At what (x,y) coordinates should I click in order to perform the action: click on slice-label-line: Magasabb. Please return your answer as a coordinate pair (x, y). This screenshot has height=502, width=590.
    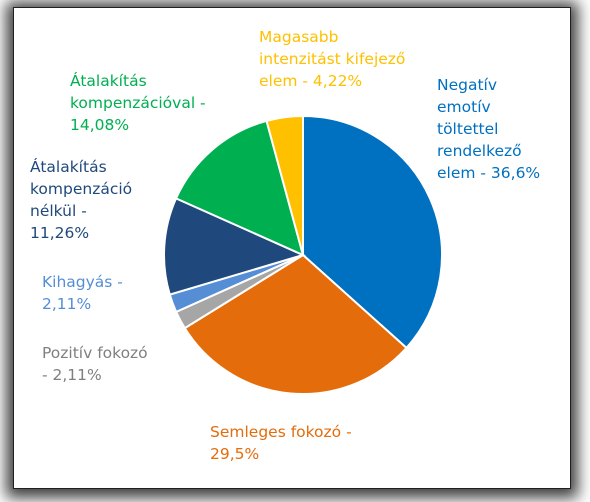
    Looking at the image, I should click on (298, 37).